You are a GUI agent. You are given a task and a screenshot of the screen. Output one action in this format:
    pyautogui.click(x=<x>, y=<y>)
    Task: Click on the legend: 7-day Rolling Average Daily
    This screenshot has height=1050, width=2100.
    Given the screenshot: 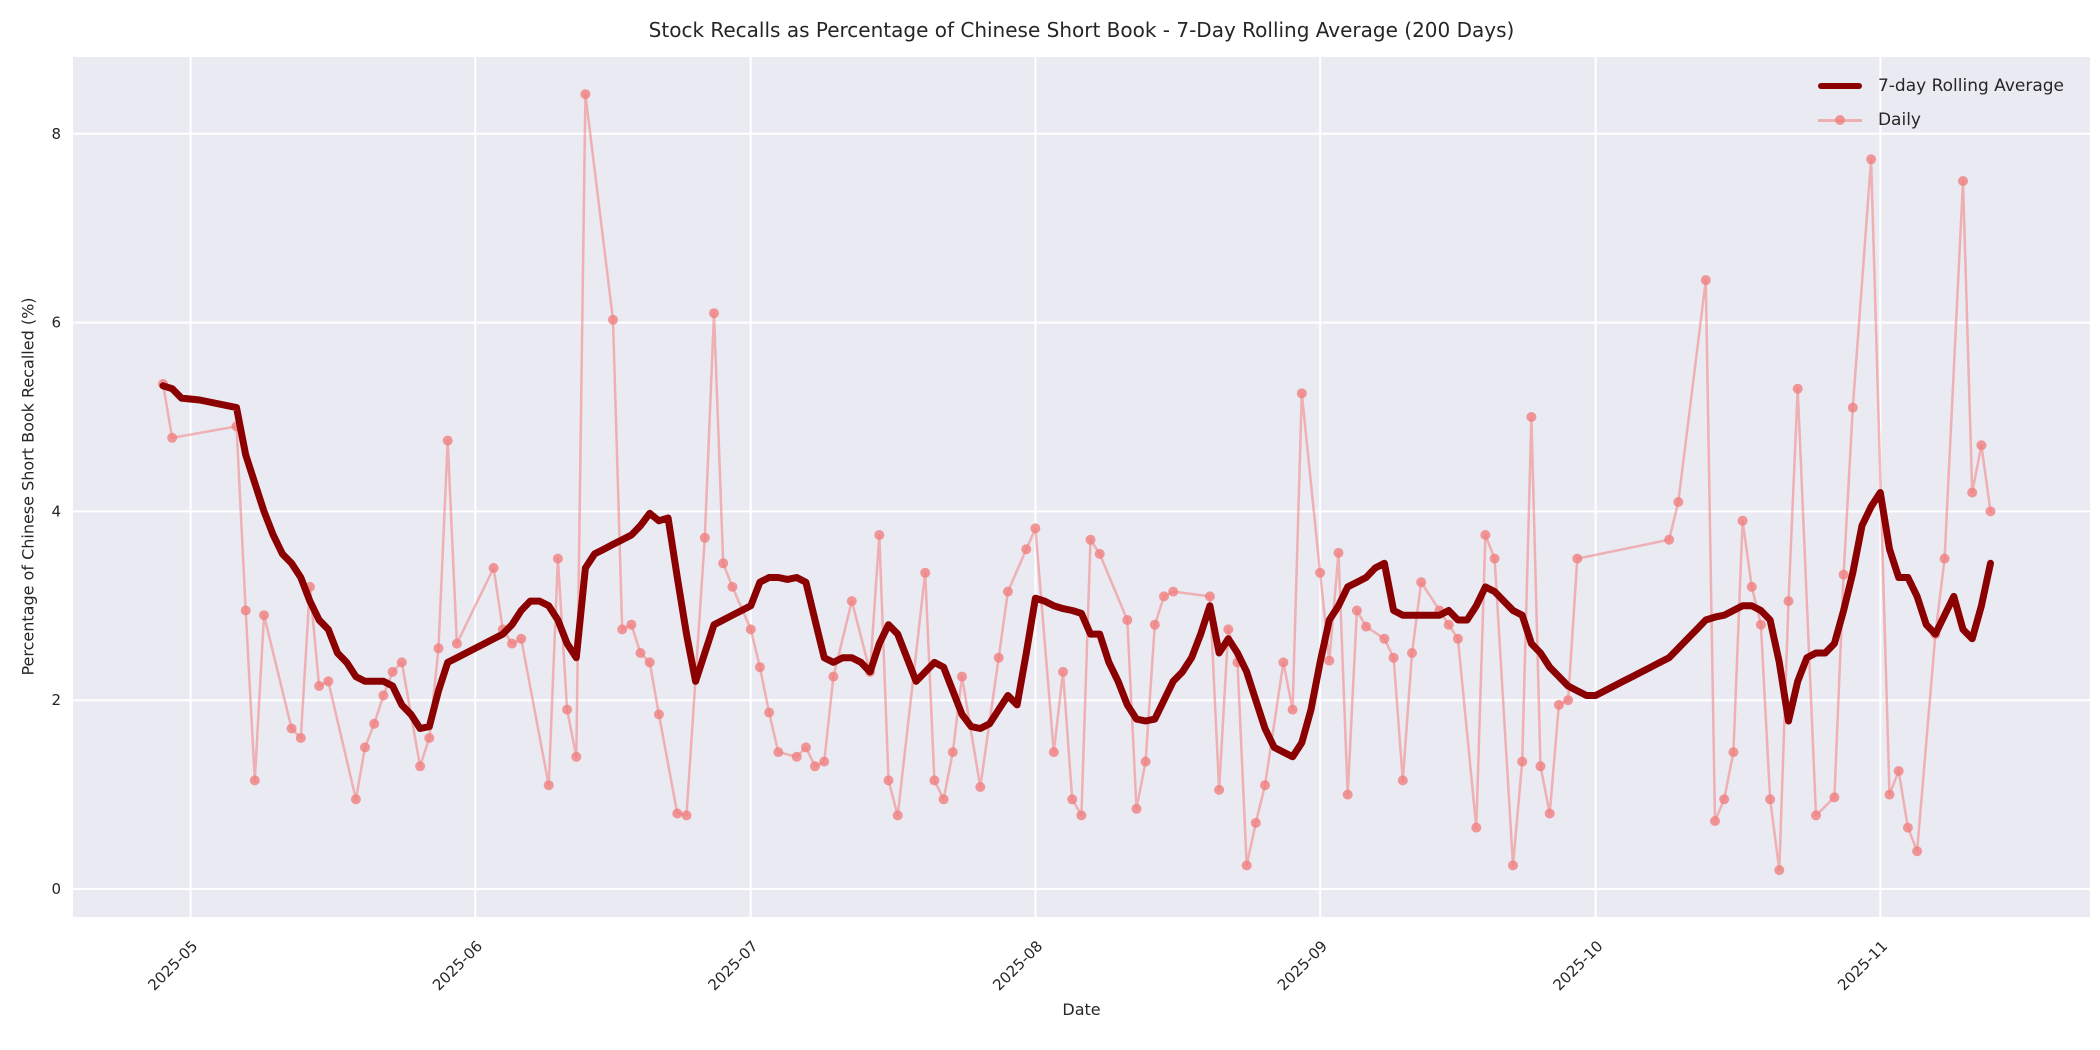 What is the action you would take?
    pyautogui.click(x=1941, y=103)
    